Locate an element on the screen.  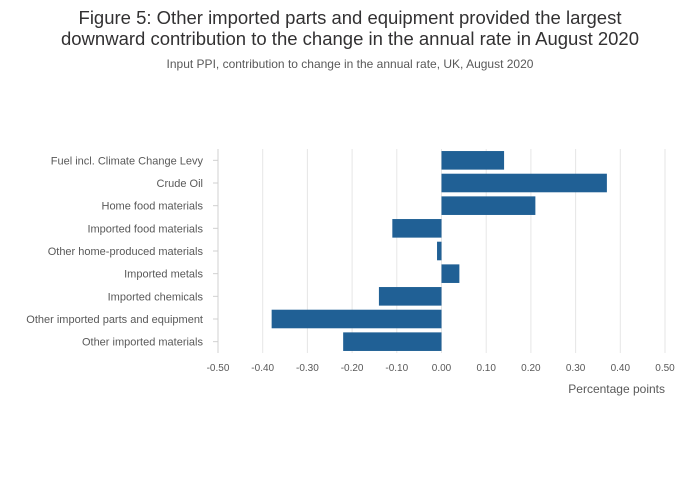
x-tick-label: 0.50 is located at coordinates (665, 368).